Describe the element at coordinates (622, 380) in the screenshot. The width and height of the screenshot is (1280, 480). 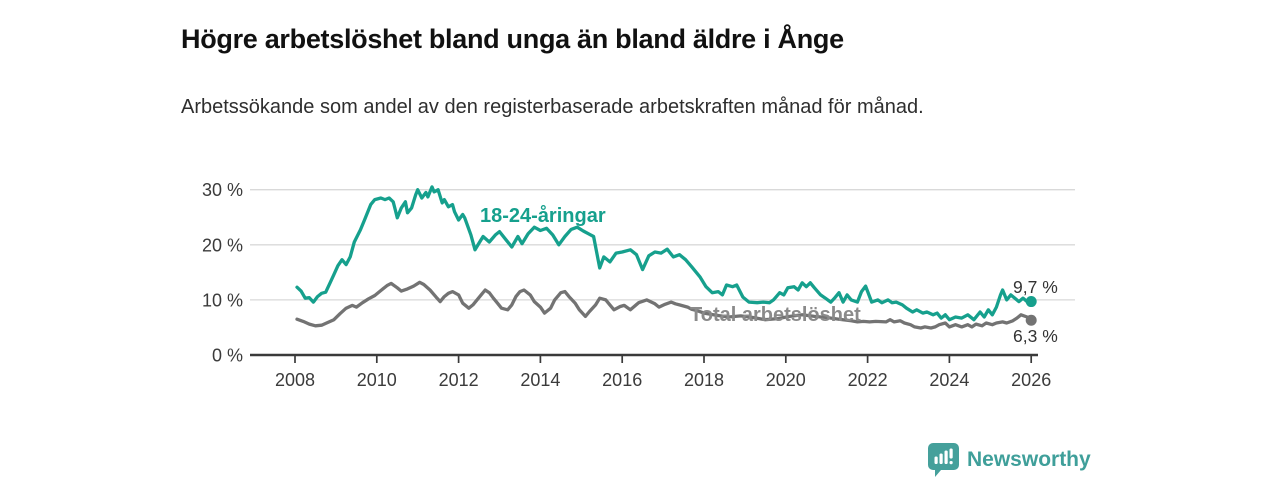
I see `x-tick-label: 2016` at that location.